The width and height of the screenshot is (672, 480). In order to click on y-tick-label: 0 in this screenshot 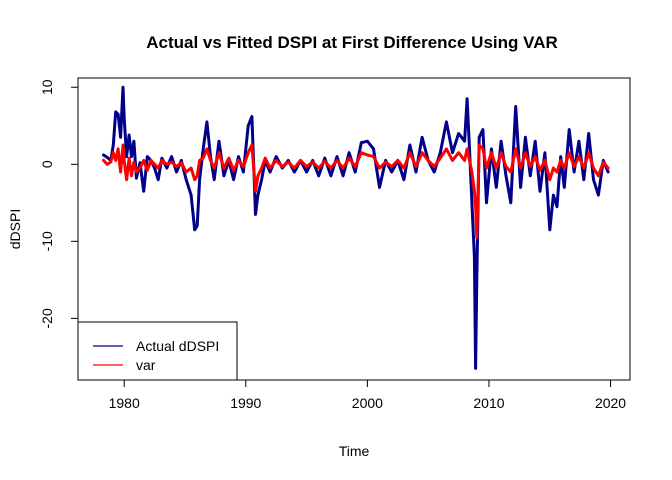, I will do `click(47, 164)`.